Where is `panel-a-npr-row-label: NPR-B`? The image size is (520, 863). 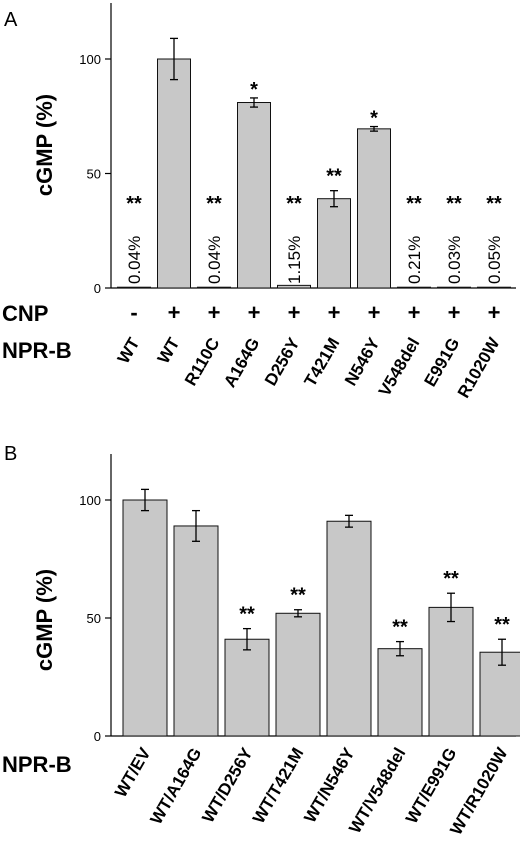
panel-a-npr-row-label: NPR-B is located at coordinates (37, 350).